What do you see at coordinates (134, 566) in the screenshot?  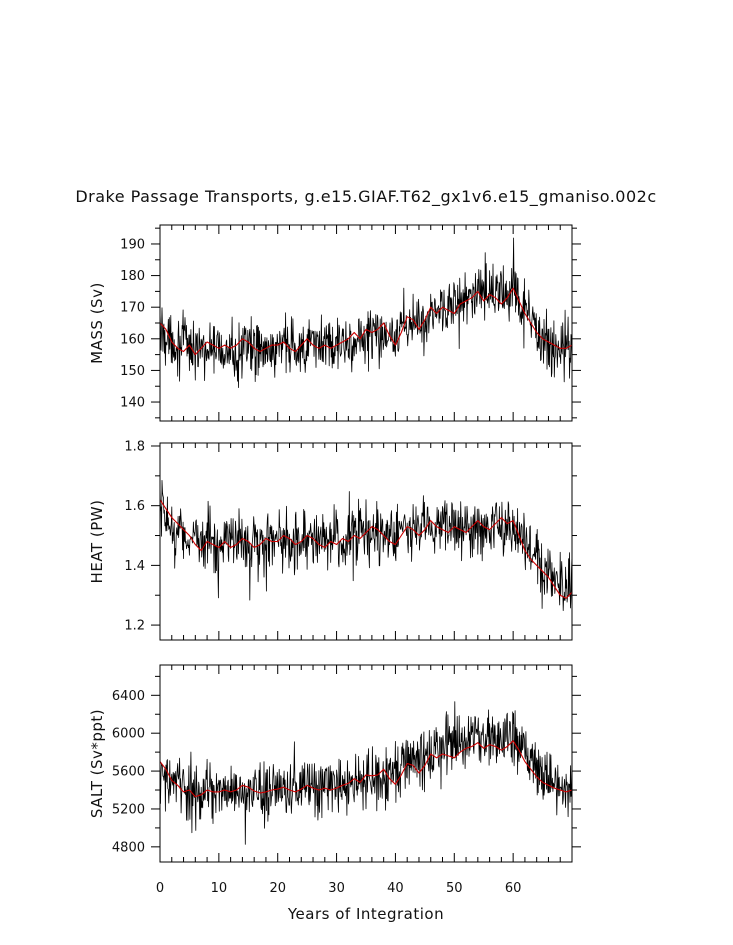 I see `y-tick-label: 1.4` at bounding box center [134, 566].